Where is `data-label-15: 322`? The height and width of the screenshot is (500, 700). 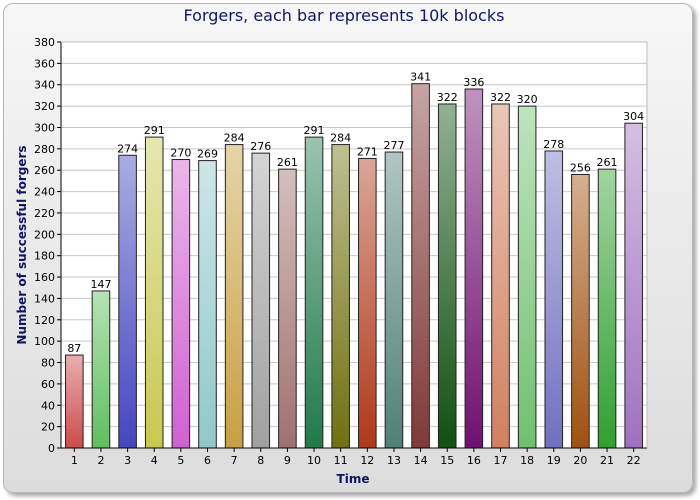 data-label-15: 322 is located at coordinates (447, 97).